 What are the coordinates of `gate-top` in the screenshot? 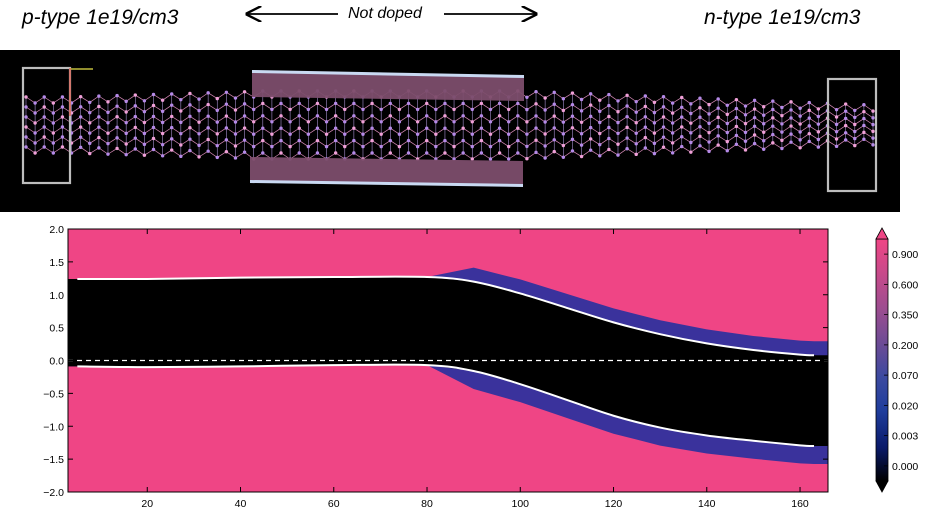 It's located at (388, 85).